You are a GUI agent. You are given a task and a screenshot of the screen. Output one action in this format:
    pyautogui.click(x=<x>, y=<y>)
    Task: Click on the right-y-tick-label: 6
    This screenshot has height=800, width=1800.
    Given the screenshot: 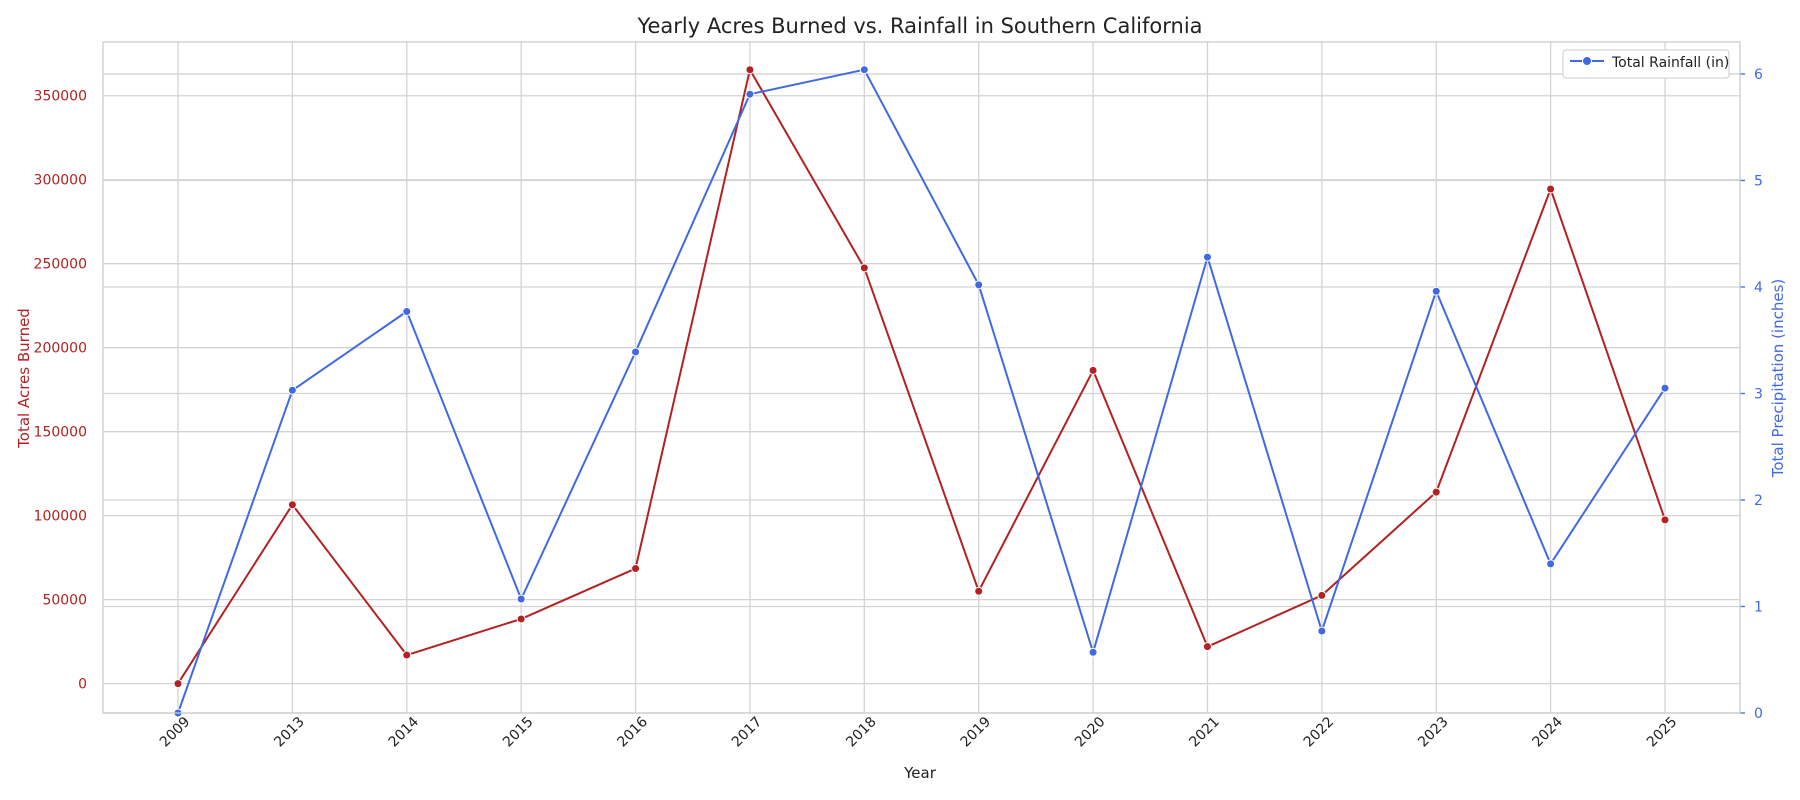 What is the action you would take?
    pyautogui.click(x=1758, y=75)
    